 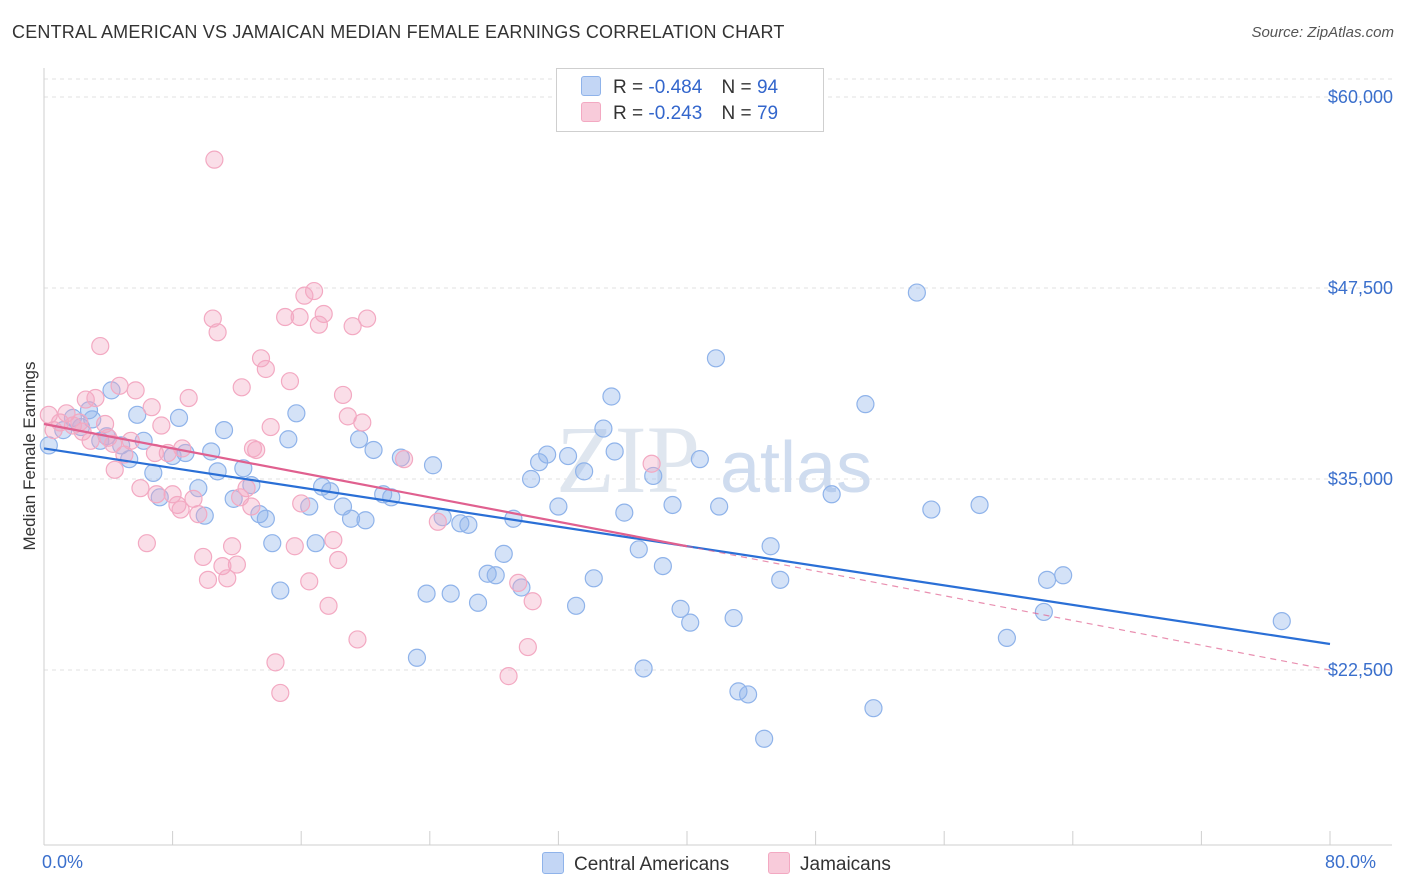 I want to click on legend-n-value: 94, so click(x=767, y=87).